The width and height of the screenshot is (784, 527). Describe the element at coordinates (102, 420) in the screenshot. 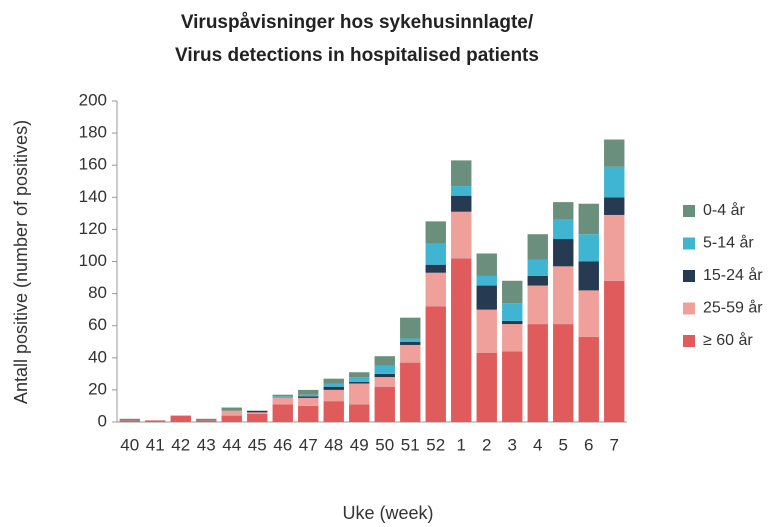

I see `y-tick-label: 0` at that location.